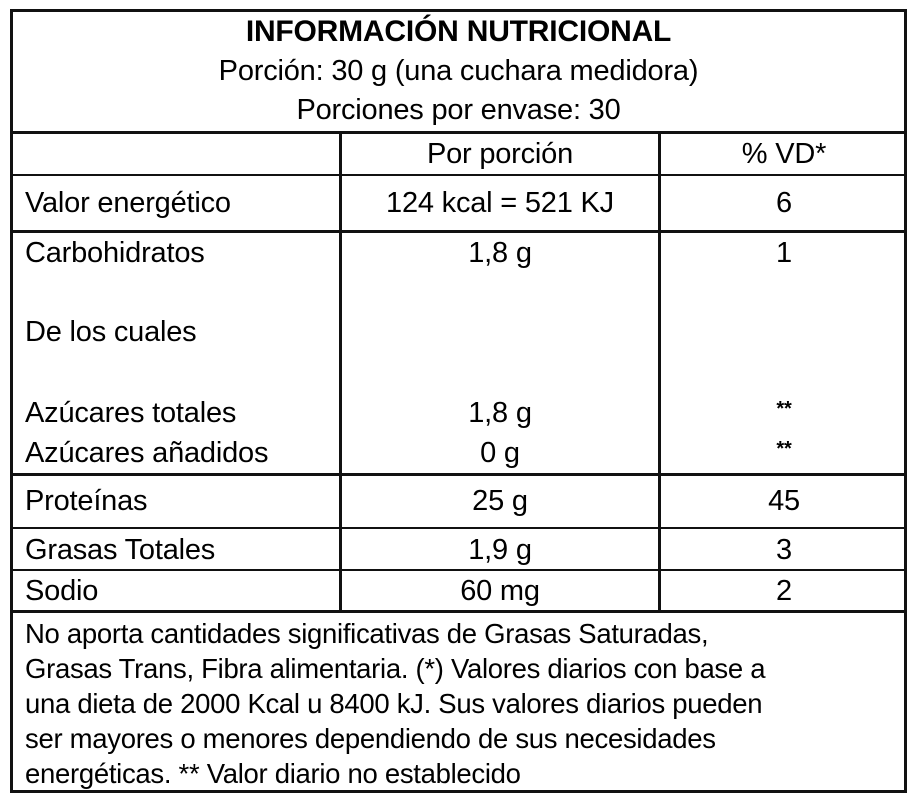 This screenshot has width=915, height=800. I want to click on divider-energy, so click(458, 231).